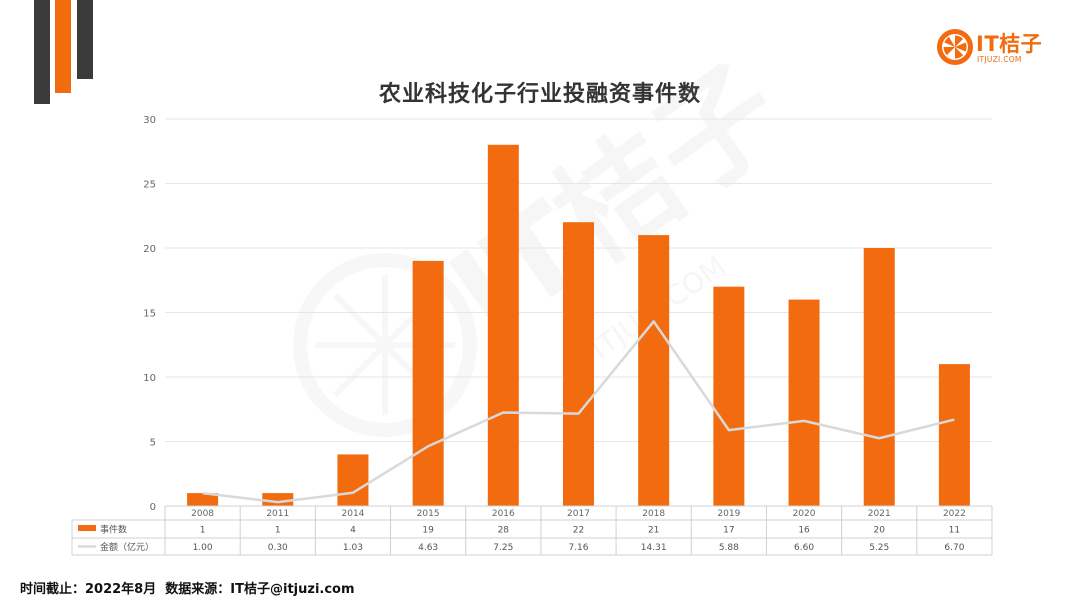 This screenshot has width=1080, height=608. What do you see at coordinates (804, 402) in the screenshot?
I see `bar-2020` at bounding box center [804, 402].